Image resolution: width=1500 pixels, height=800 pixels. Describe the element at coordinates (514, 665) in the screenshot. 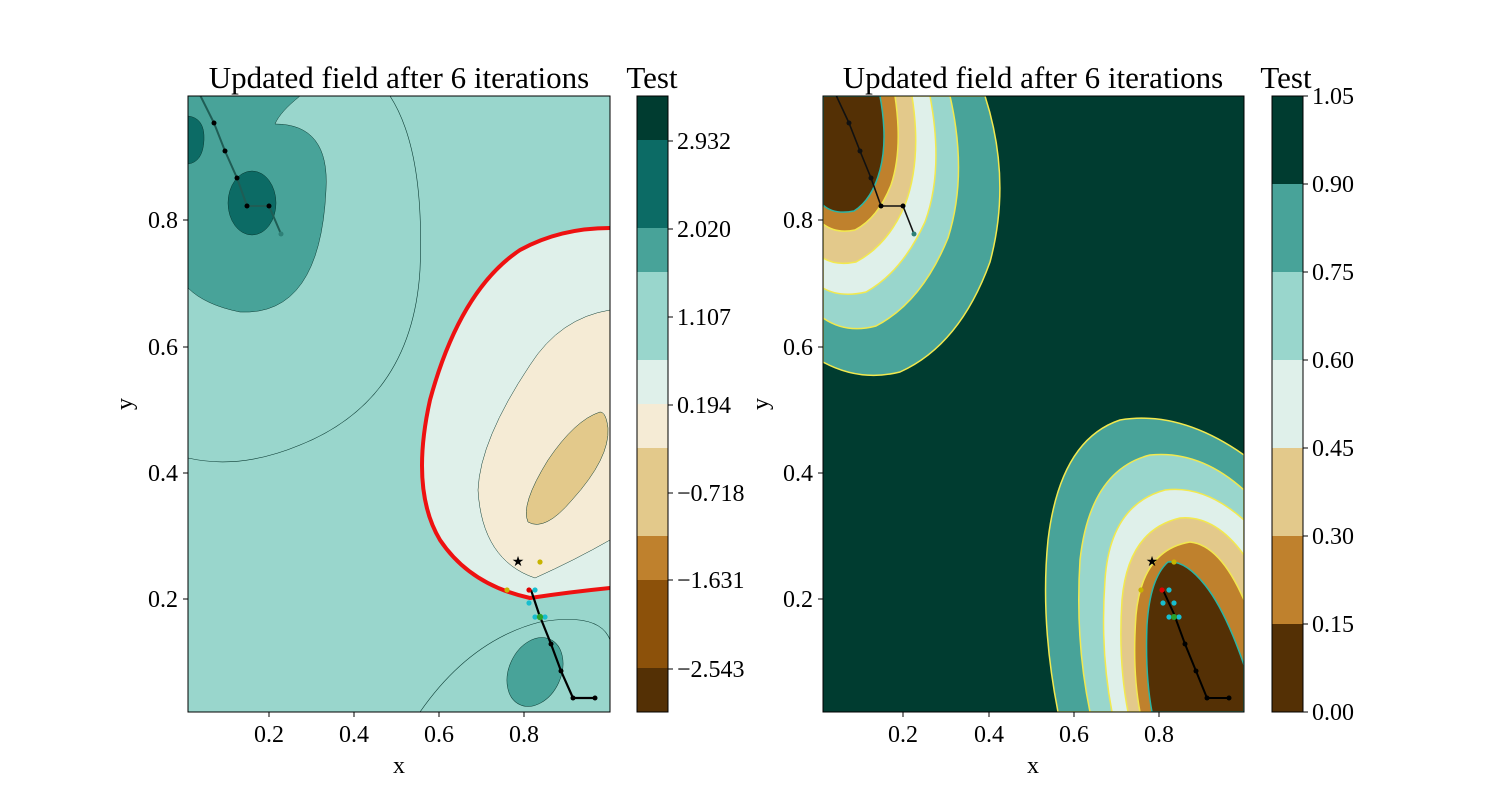

I see `left-bottom-contour` at that location.